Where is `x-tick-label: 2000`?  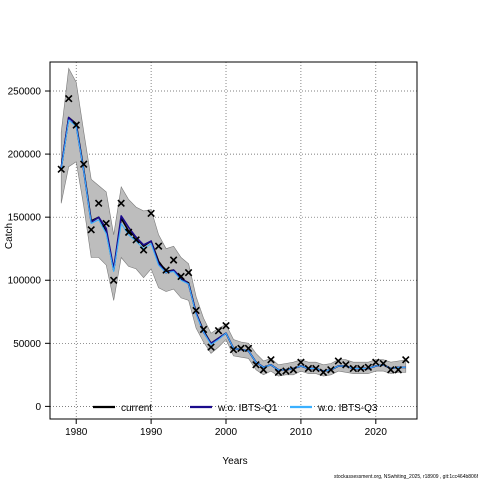
x-tick-label: 2000 is located at coordinates (226, 432).